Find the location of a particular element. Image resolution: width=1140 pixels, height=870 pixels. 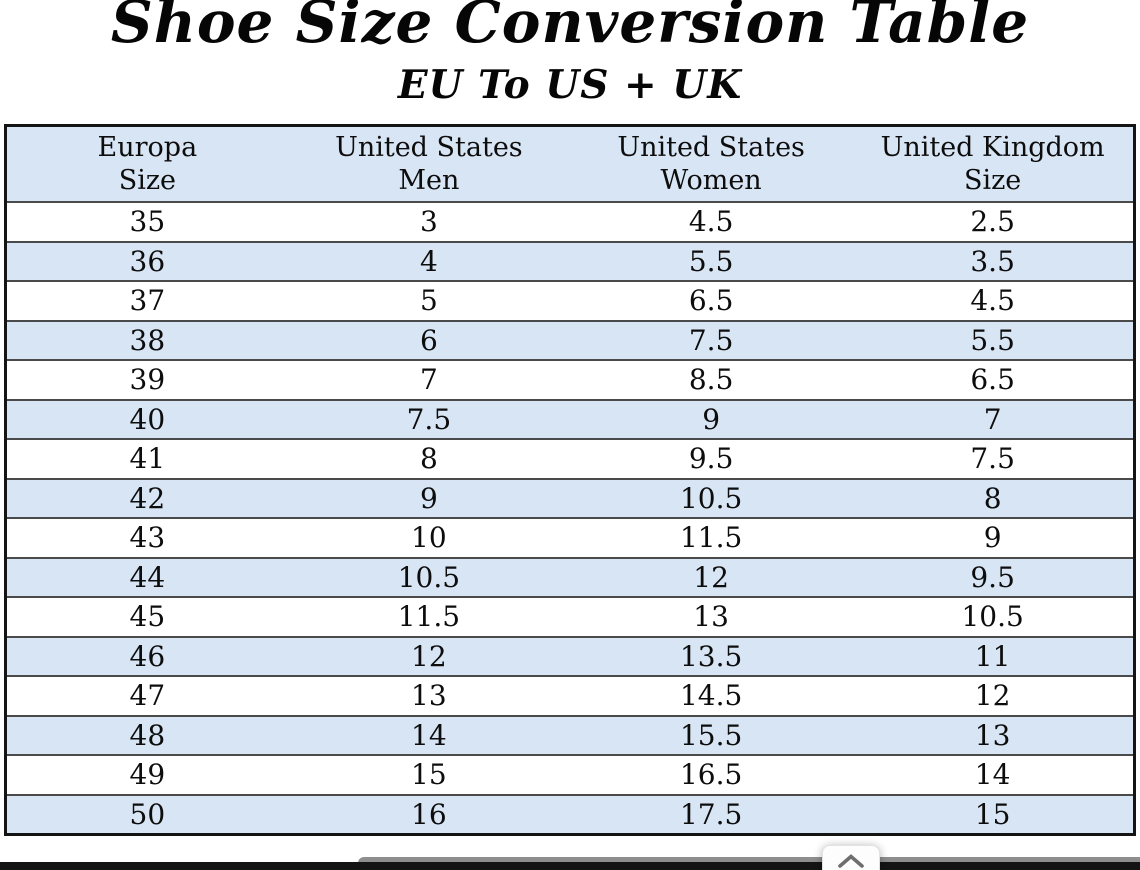

table-cell: 42 is located at coordinates (146, 497).